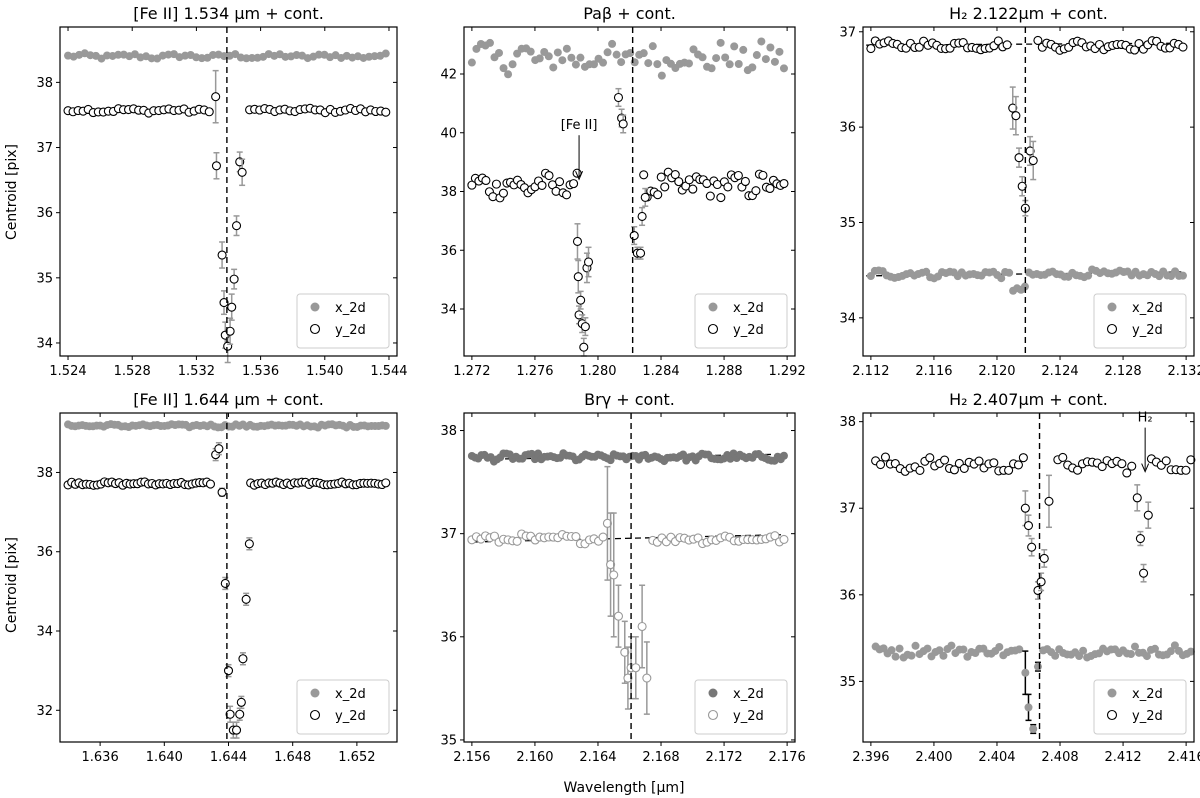  I want to click on x-tick-label: 1.652, so click(356, 757).